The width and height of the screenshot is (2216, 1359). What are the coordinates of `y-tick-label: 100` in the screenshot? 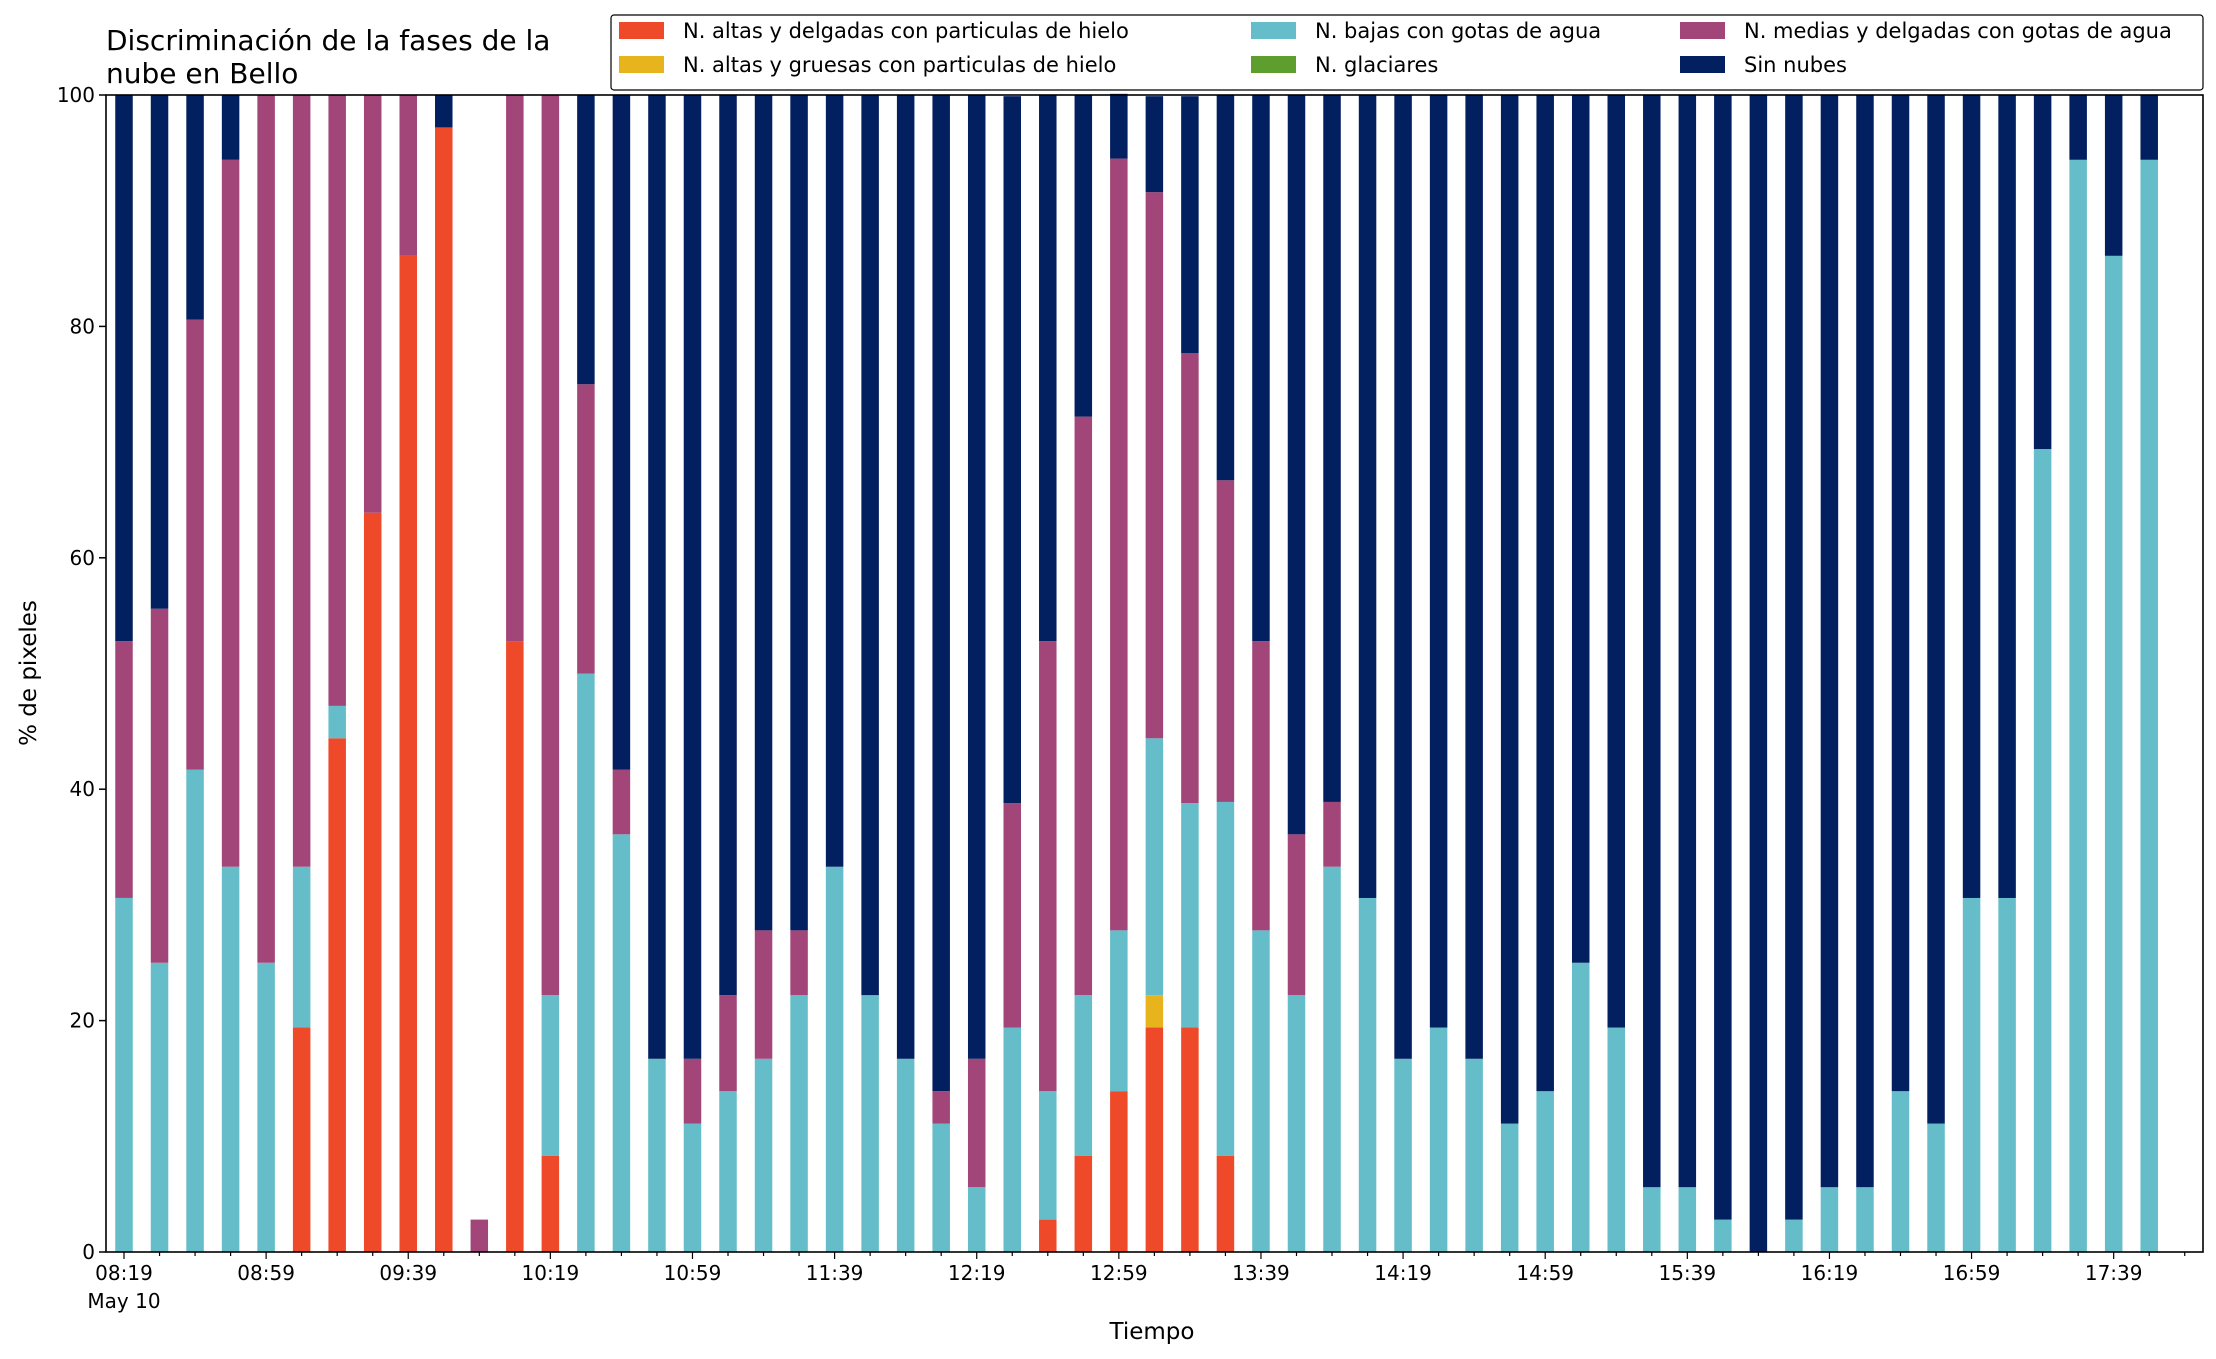 It's located at (76, 95).